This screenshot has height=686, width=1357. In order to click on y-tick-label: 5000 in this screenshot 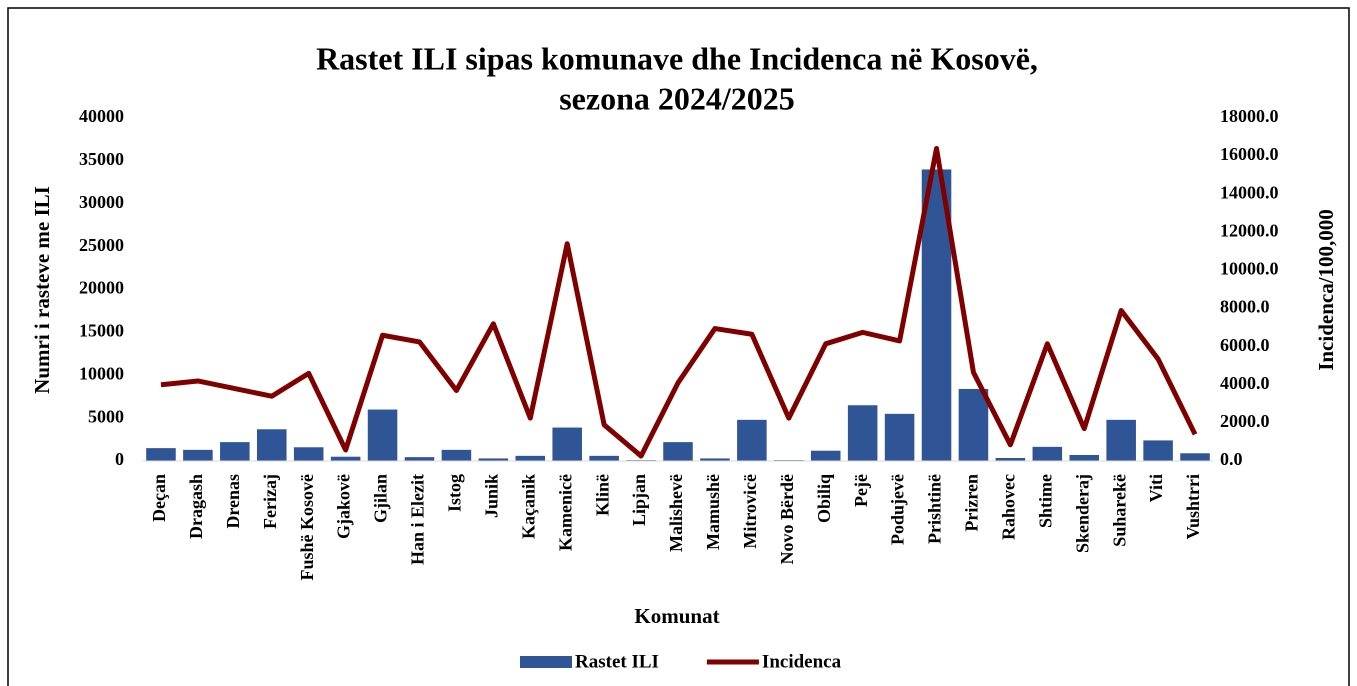, I will do `click(106, 416)`.